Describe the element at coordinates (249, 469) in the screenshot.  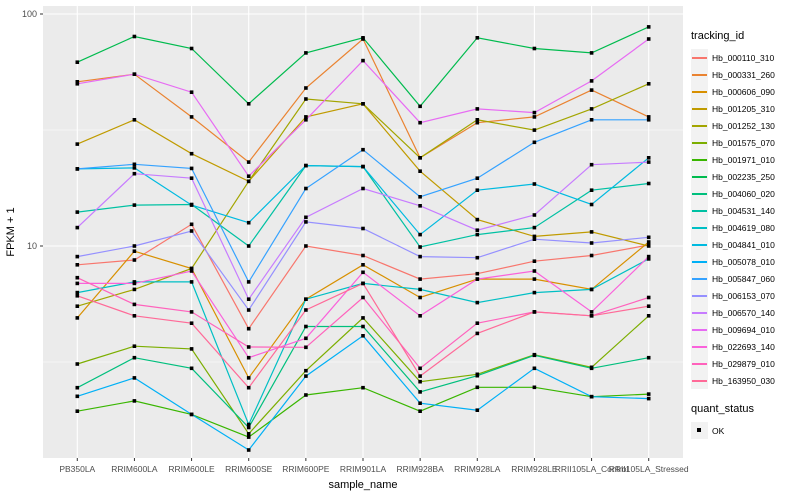
I see `x-tick-label: RRIM600SE` at that location.